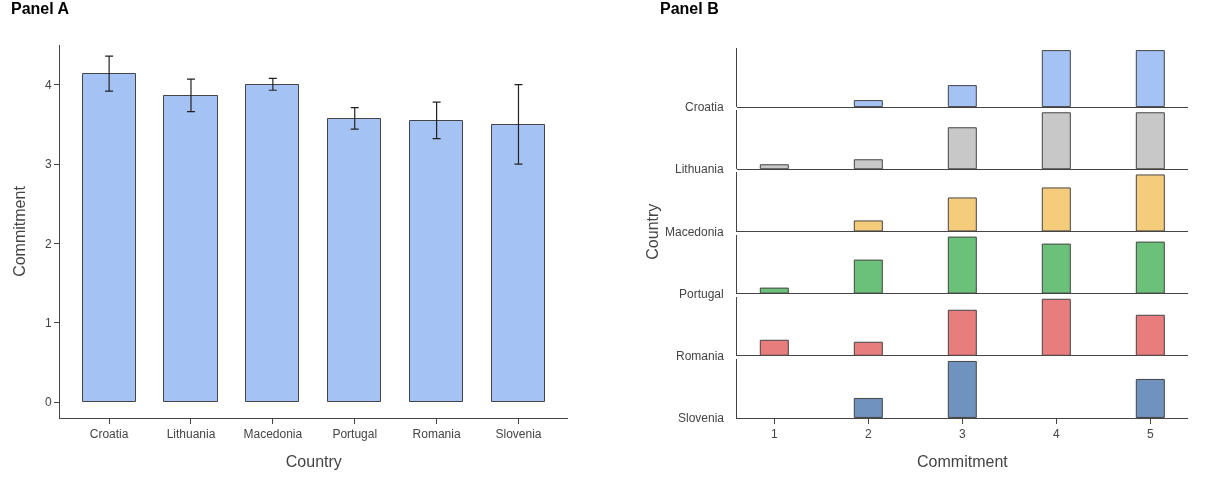 The height and width of the screenshot is (480, 1208). I want to click on x-tick-label: 2, so click(869, 434).